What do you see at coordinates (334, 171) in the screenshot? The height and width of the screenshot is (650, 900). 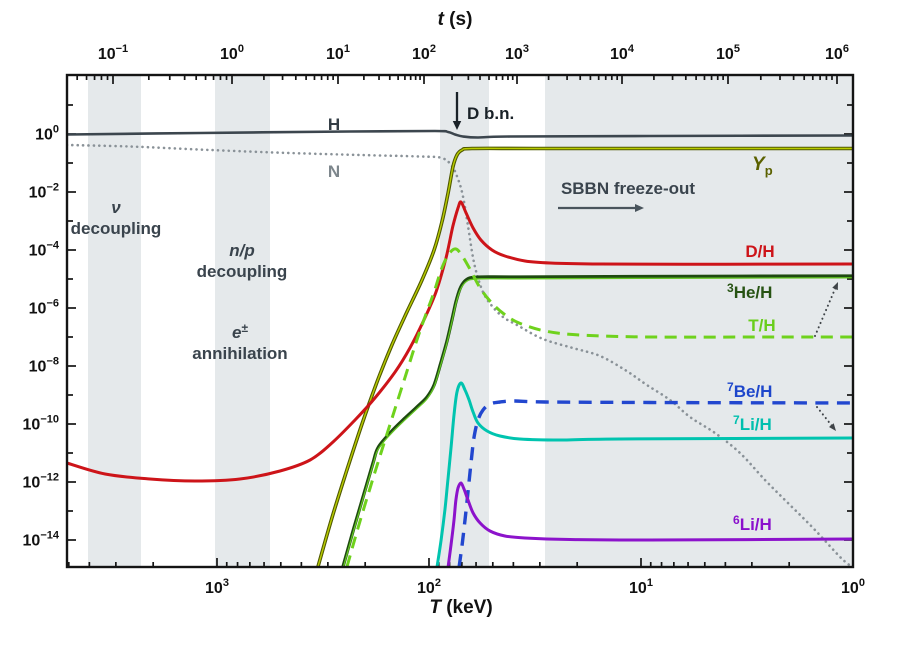 I see `label-N: N` at bounding box center [334, 171].